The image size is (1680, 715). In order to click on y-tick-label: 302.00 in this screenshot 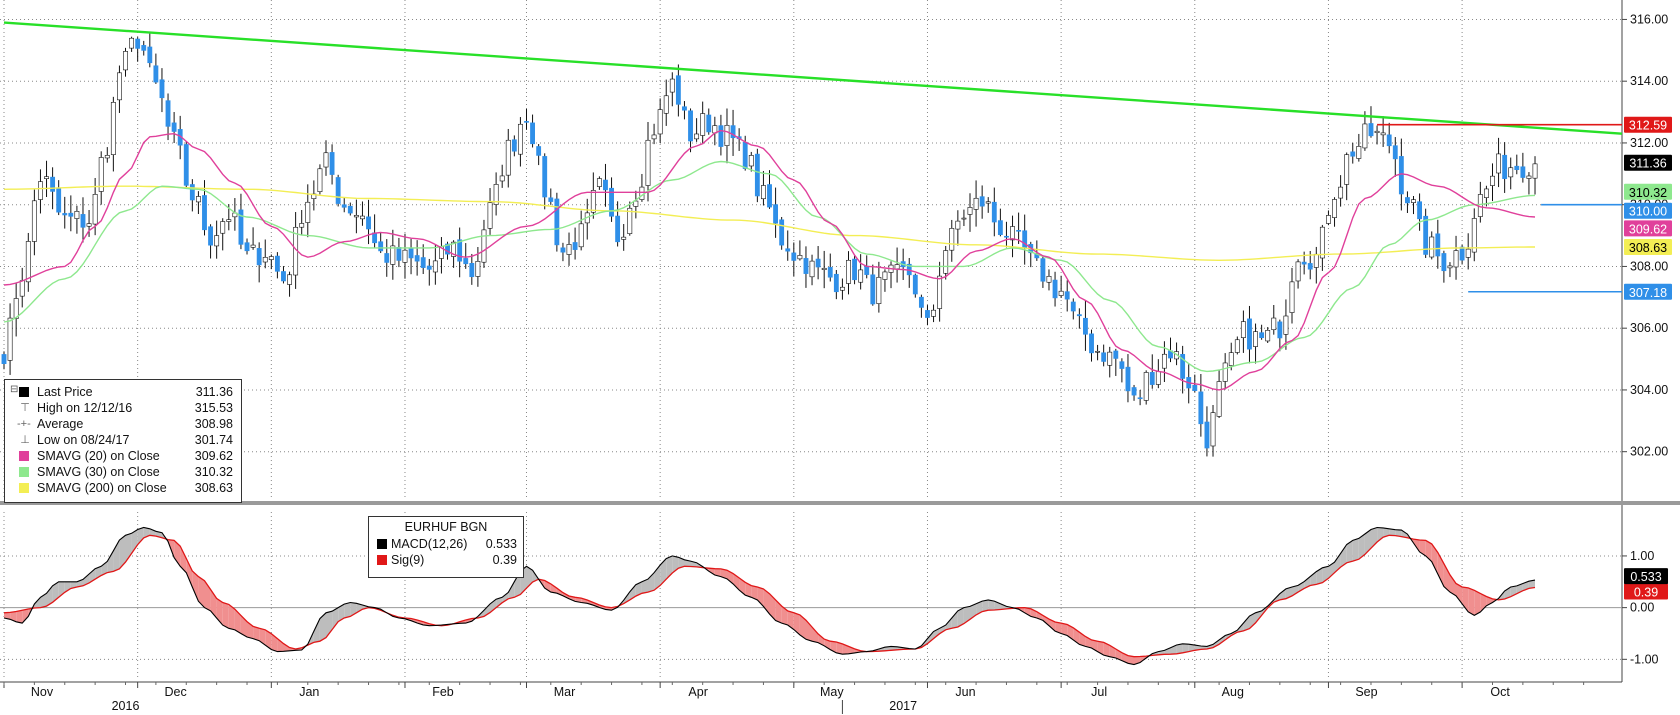, I will do `click(1649, 452)`.